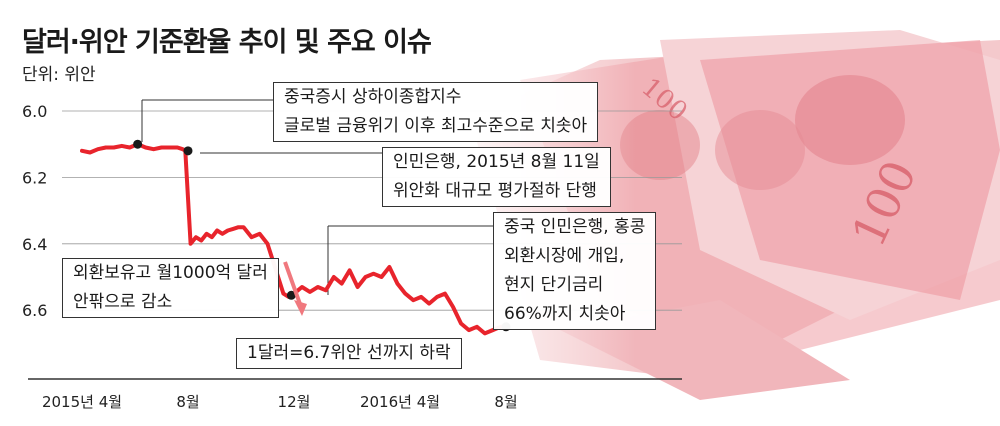 This screenshot has height=426, width=1000. Describe the element at coordinates (400, 402) in the screenshot. I see `x-tick-label: 2016년 4월` at that location.